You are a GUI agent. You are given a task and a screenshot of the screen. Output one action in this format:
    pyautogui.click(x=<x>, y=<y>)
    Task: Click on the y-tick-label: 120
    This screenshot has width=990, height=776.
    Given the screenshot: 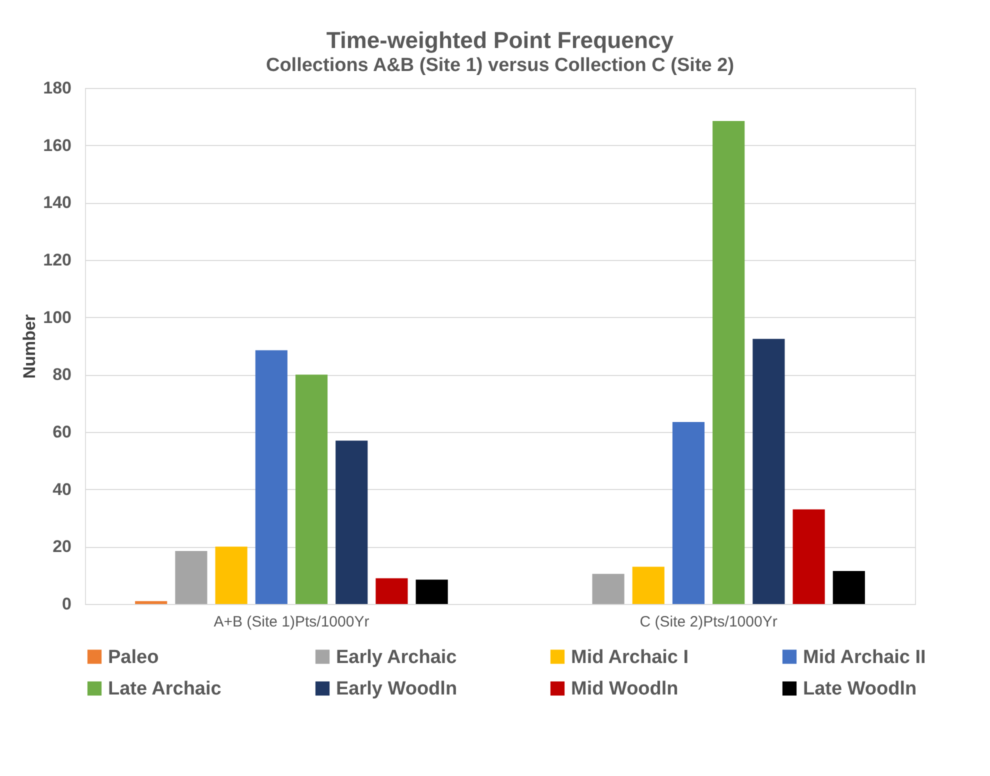 What is the action you would take?
    pyautogui.click(x=57, y=260)
    